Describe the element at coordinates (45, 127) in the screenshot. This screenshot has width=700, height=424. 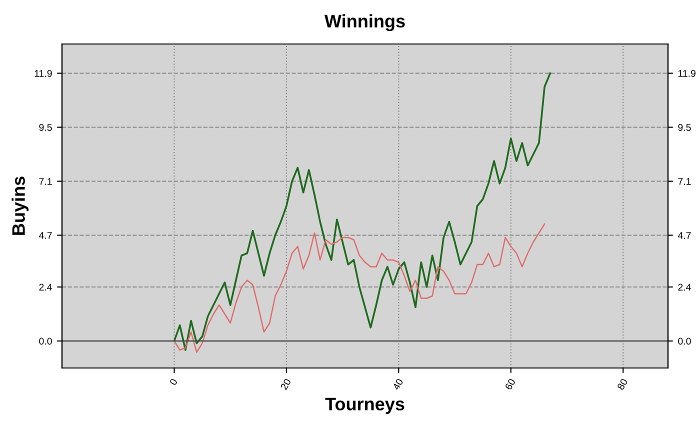
I see `y-tick-label: 9.5` at that location.